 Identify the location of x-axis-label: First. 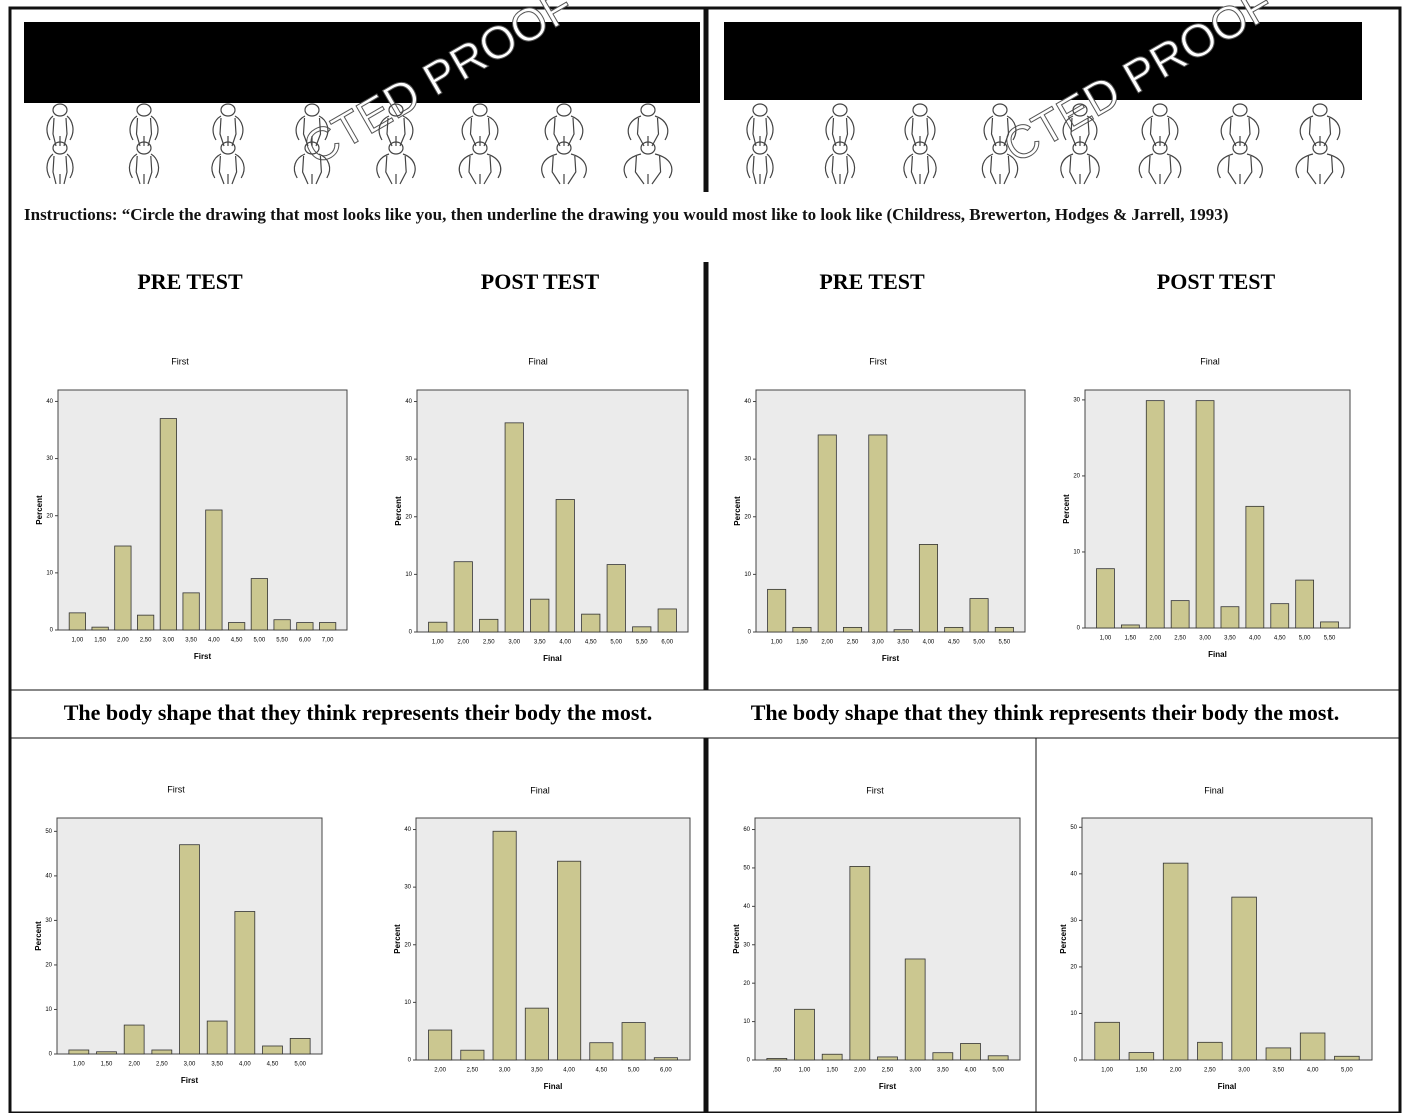
(203, 656).